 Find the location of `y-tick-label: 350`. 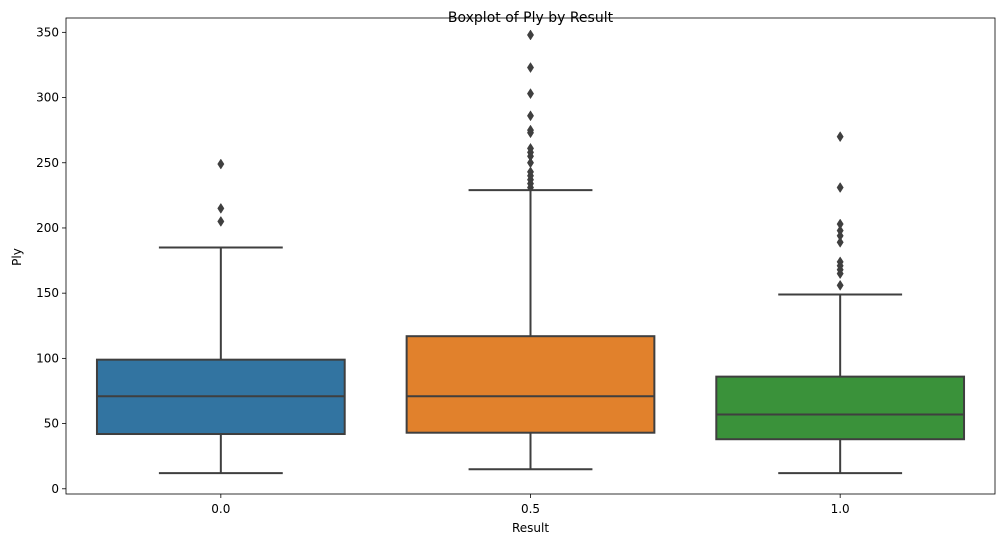

y-tick-label: 350 is located at coordinates (47, 32).